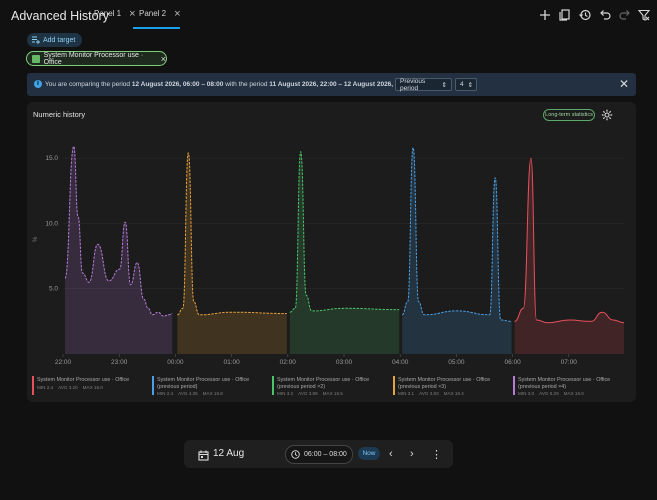 This screenshot has width=657, height=500. Describe the element at coordinates (177, 84) in the screenshot. I see `banner-period-a: 12 August 2026, 06:00 – 08:00` at that location.